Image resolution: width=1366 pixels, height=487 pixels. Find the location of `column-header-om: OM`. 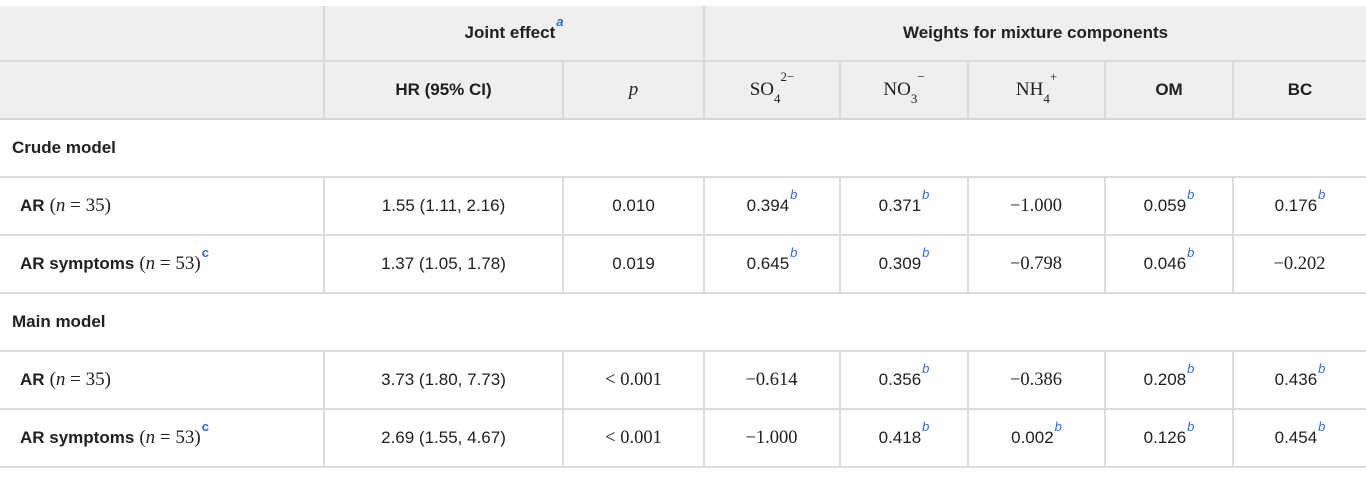

column-header-om: OM is located at coordinates (1169, 90).